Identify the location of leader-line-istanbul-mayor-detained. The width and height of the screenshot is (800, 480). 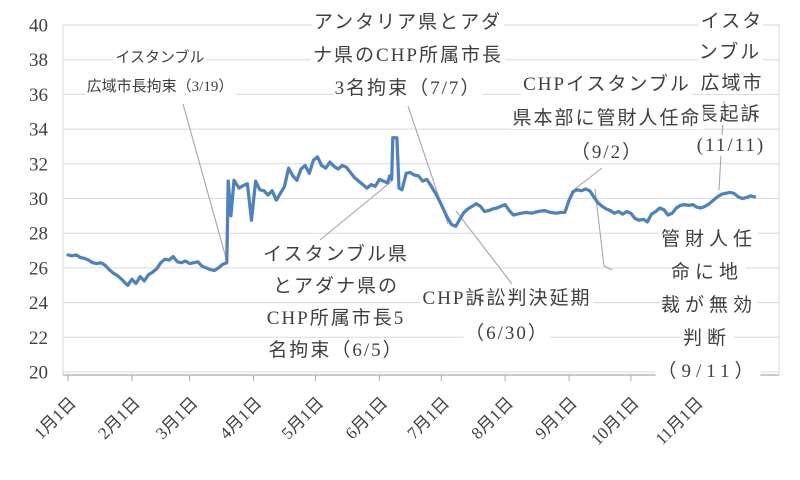
(204, 181).